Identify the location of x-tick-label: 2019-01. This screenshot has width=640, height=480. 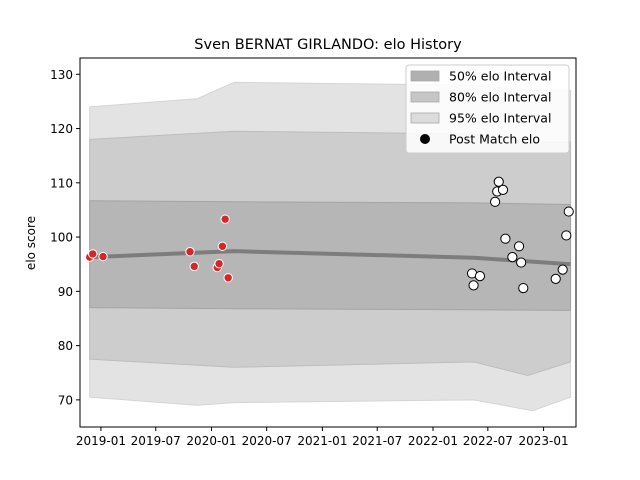
(101, 441).